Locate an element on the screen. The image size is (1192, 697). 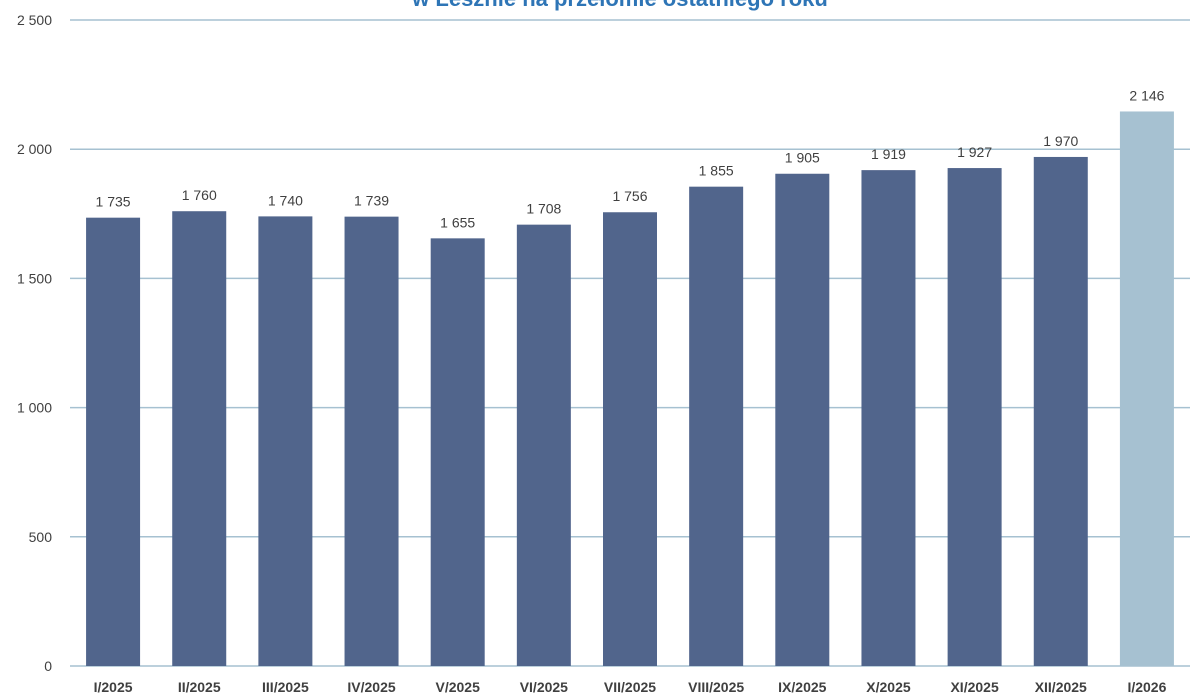
x-tick-label: IV/2025 is located at coordinates (371, 687).